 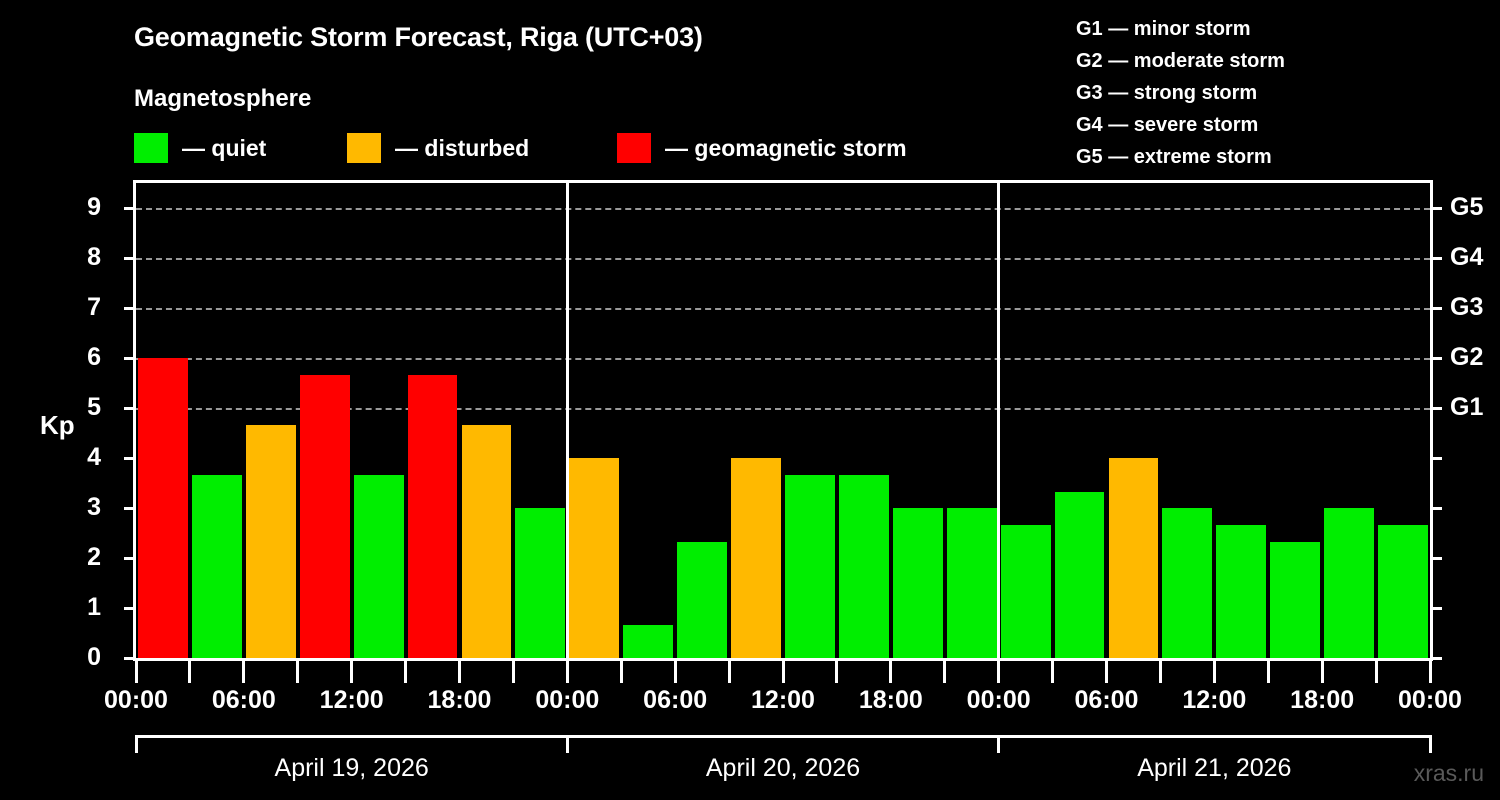 What do you see at coordinates (94, 607) in the screenshot?
I see `y-tick-label-1: 1` at bounding box center [94, 607].